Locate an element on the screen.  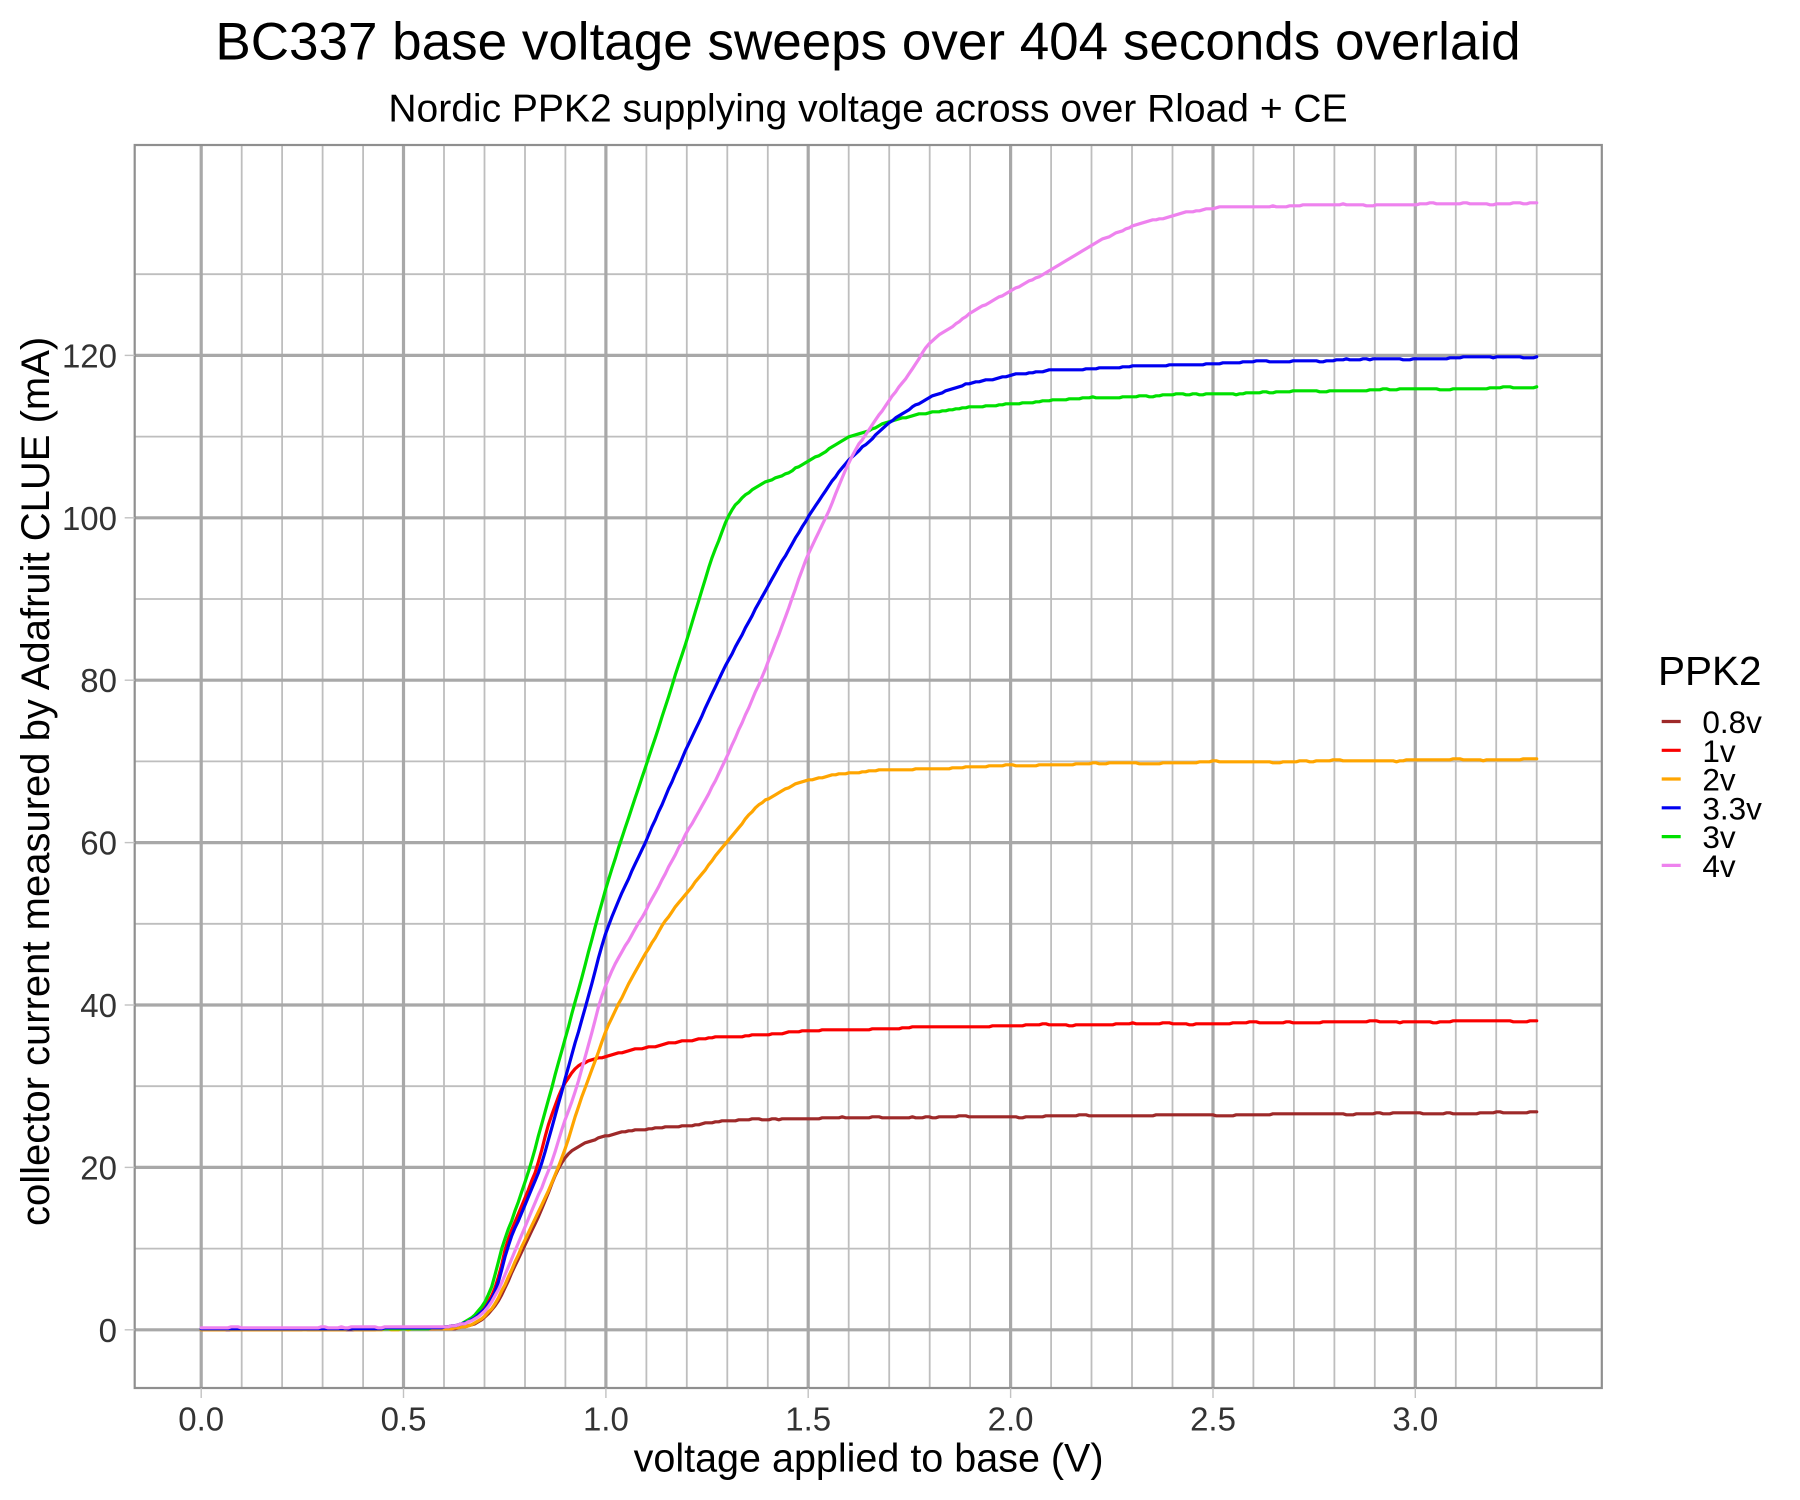
svg-text: 2.5 is located at coordinates (1213, 1419).